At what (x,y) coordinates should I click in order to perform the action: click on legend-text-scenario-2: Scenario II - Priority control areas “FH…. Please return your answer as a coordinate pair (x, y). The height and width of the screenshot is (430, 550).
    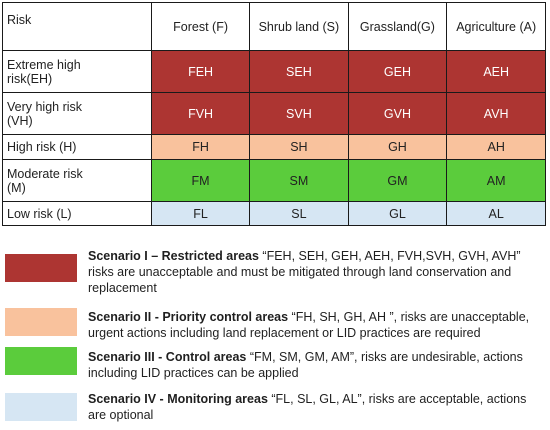
    Looking at the image, I should click on (315, 325).